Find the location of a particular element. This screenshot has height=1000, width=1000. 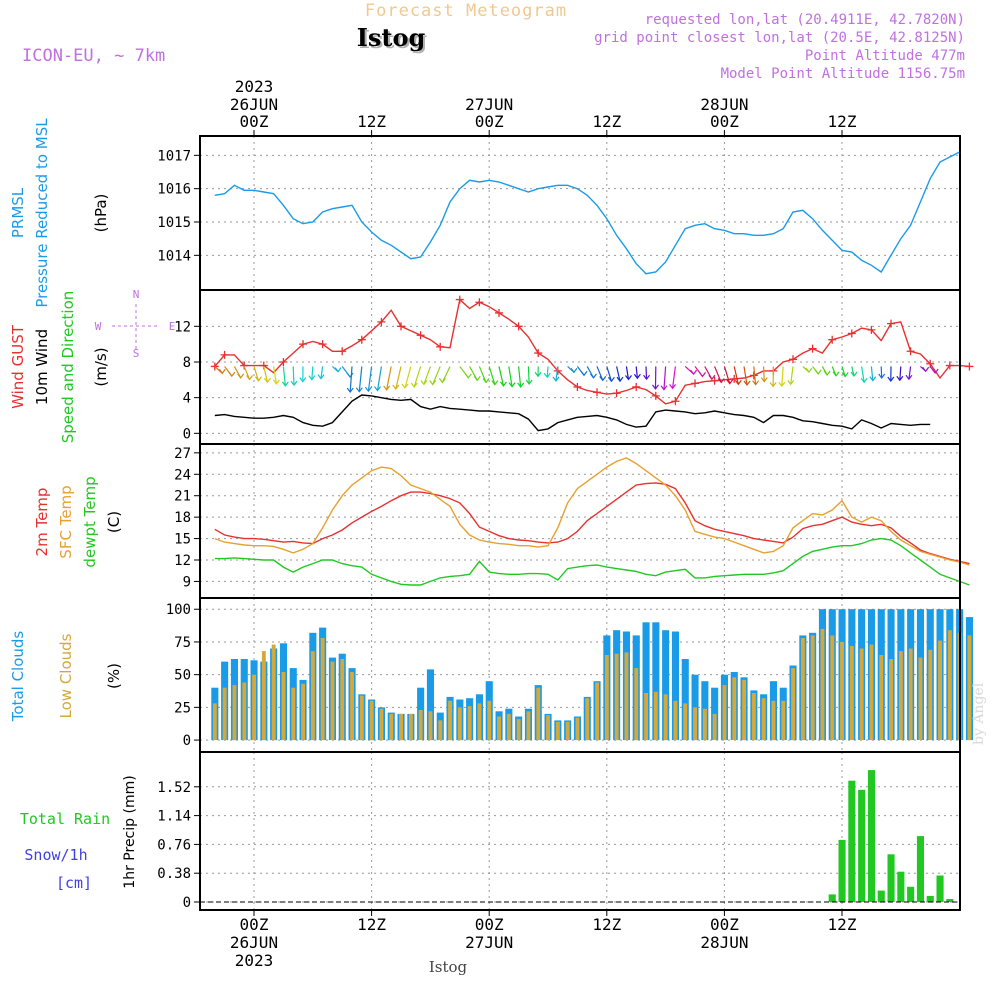

temperature-ytick-label-2: 15 is located at coordinates (182, 540).